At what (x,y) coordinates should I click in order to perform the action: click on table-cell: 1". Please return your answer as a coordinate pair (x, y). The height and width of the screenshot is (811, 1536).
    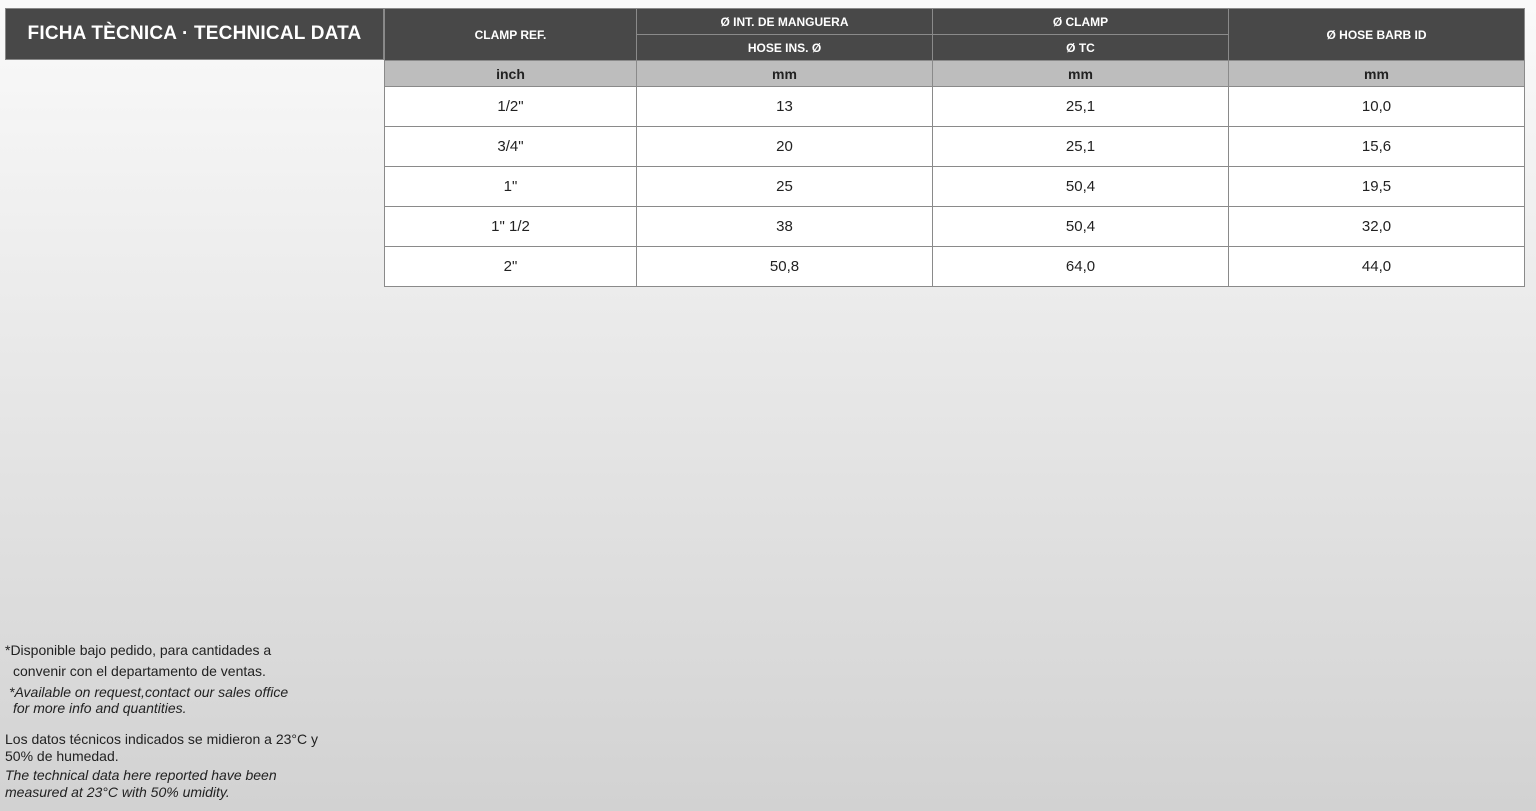
    Looking at the image, I should click on (510, 186).